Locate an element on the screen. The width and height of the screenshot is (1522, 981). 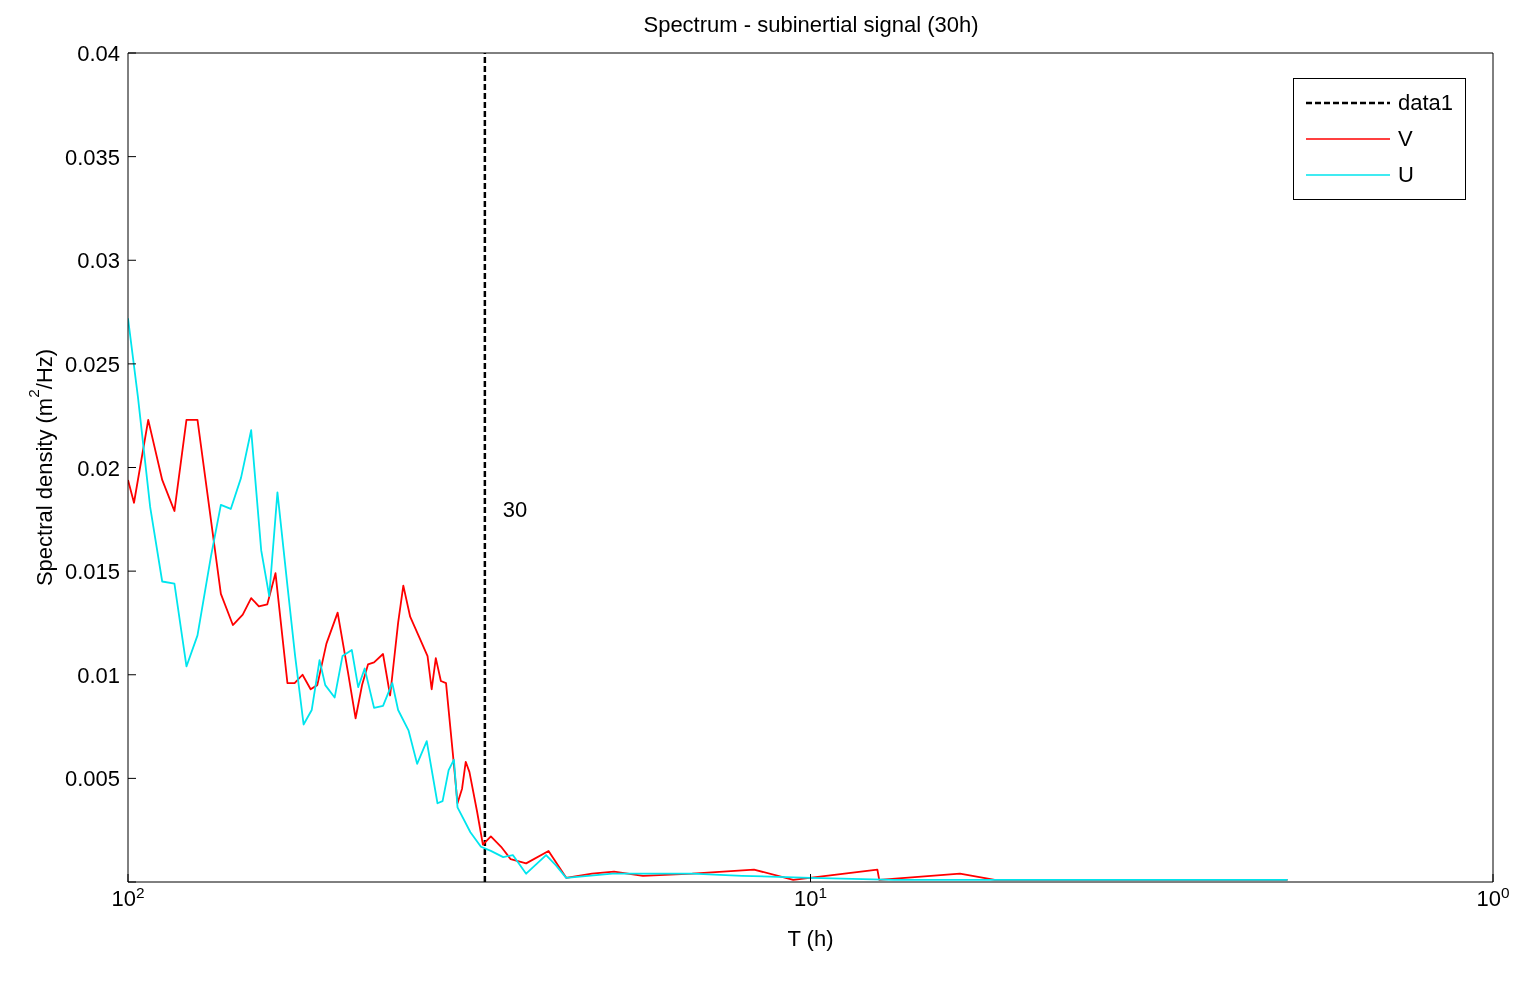
y-tick-label: 0.04 is located at coordinates (98, 53).